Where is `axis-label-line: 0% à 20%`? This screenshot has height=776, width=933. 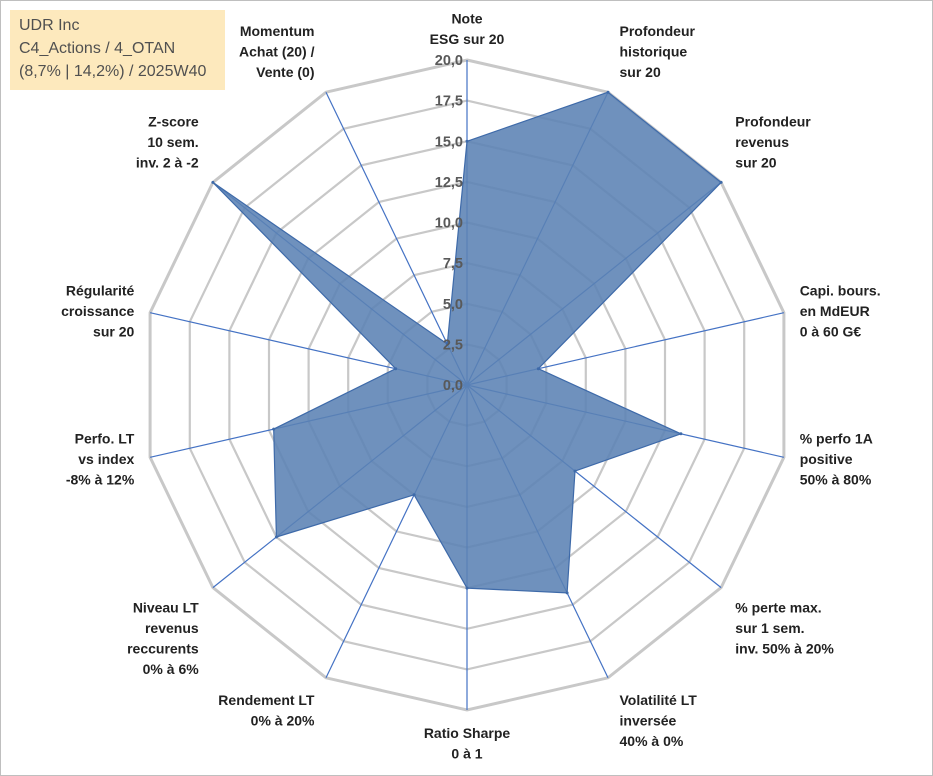
axis-label-line: 0% à 20% is located at coordinates (283, 721).